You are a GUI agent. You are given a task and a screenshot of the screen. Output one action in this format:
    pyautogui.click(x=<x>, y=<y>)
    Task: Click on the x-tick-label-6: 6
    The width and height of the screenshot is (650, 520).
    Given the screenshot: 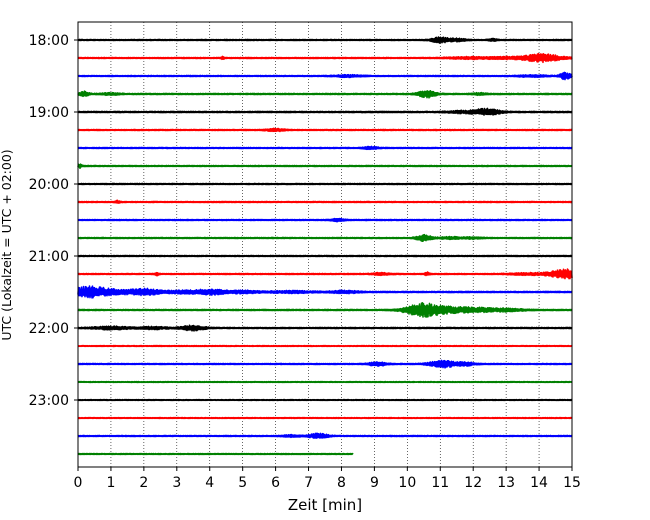 What is the action you would take?
    pyautogui.click(x=275, y=483)
    